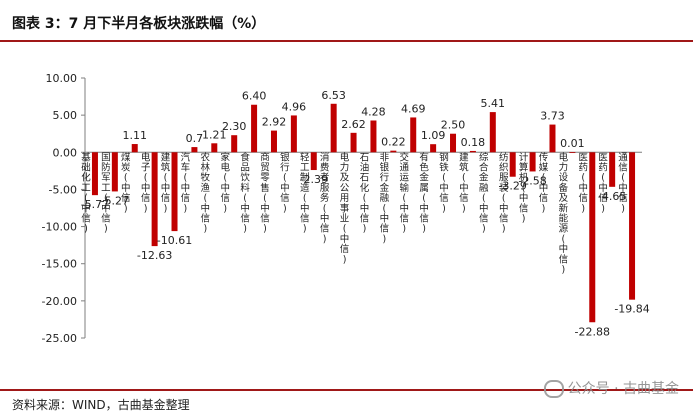 This screenshot has width=693, height=418. Describe the element at coordinates (59, 264) in the screenshot. I see `y-tick-label: -15.00` at that location.